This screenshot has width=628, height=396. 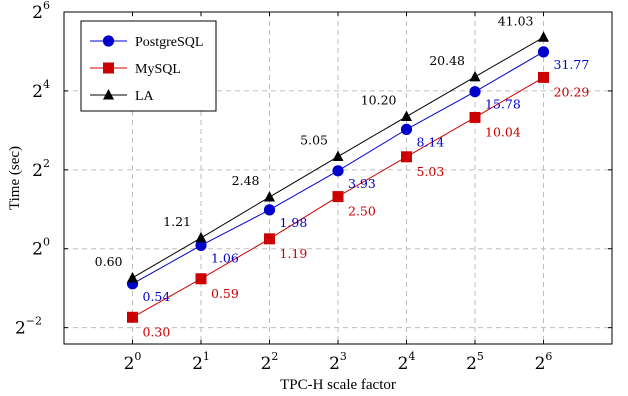 I want to click on data-label: 15.78, so click(x=503, y=104).